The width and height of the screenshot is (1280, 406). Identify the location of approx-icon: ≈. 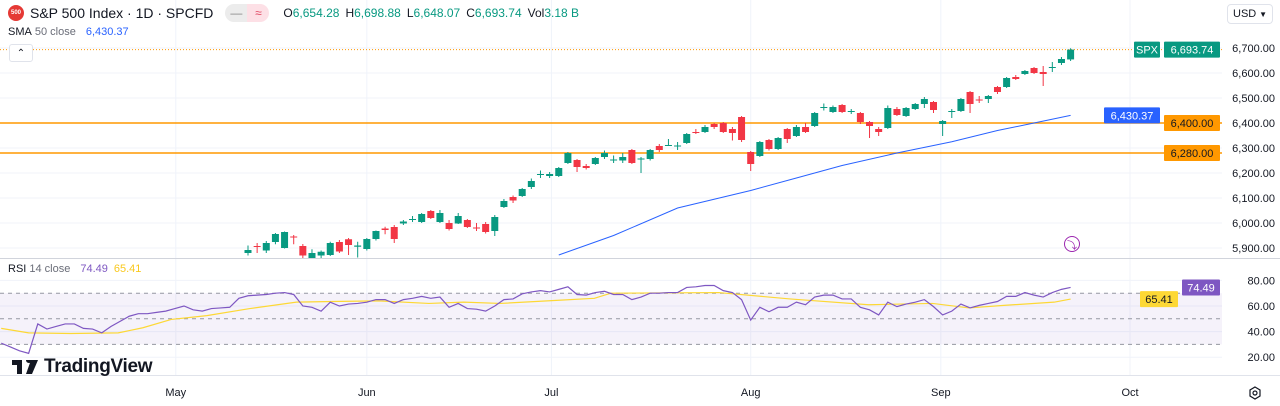
(258, 13).